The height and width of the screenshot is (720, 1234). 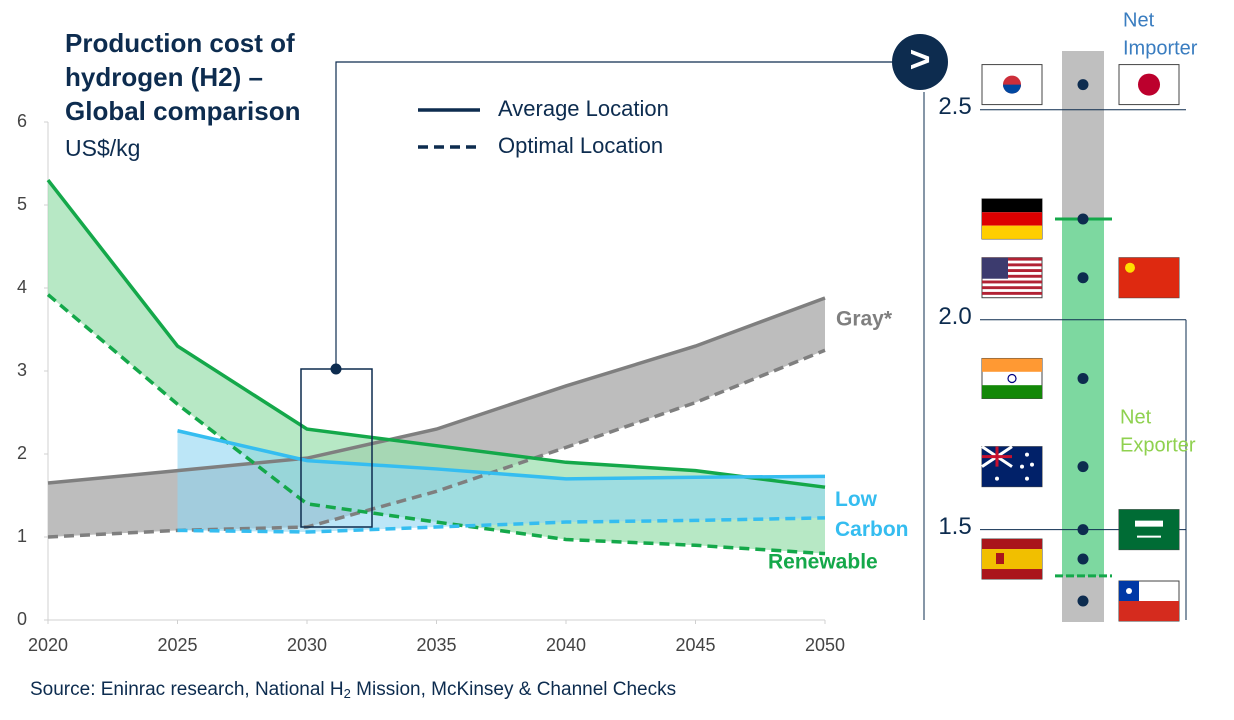 I want to click on x-tick-label: 2045, so click(x=695, y=645).